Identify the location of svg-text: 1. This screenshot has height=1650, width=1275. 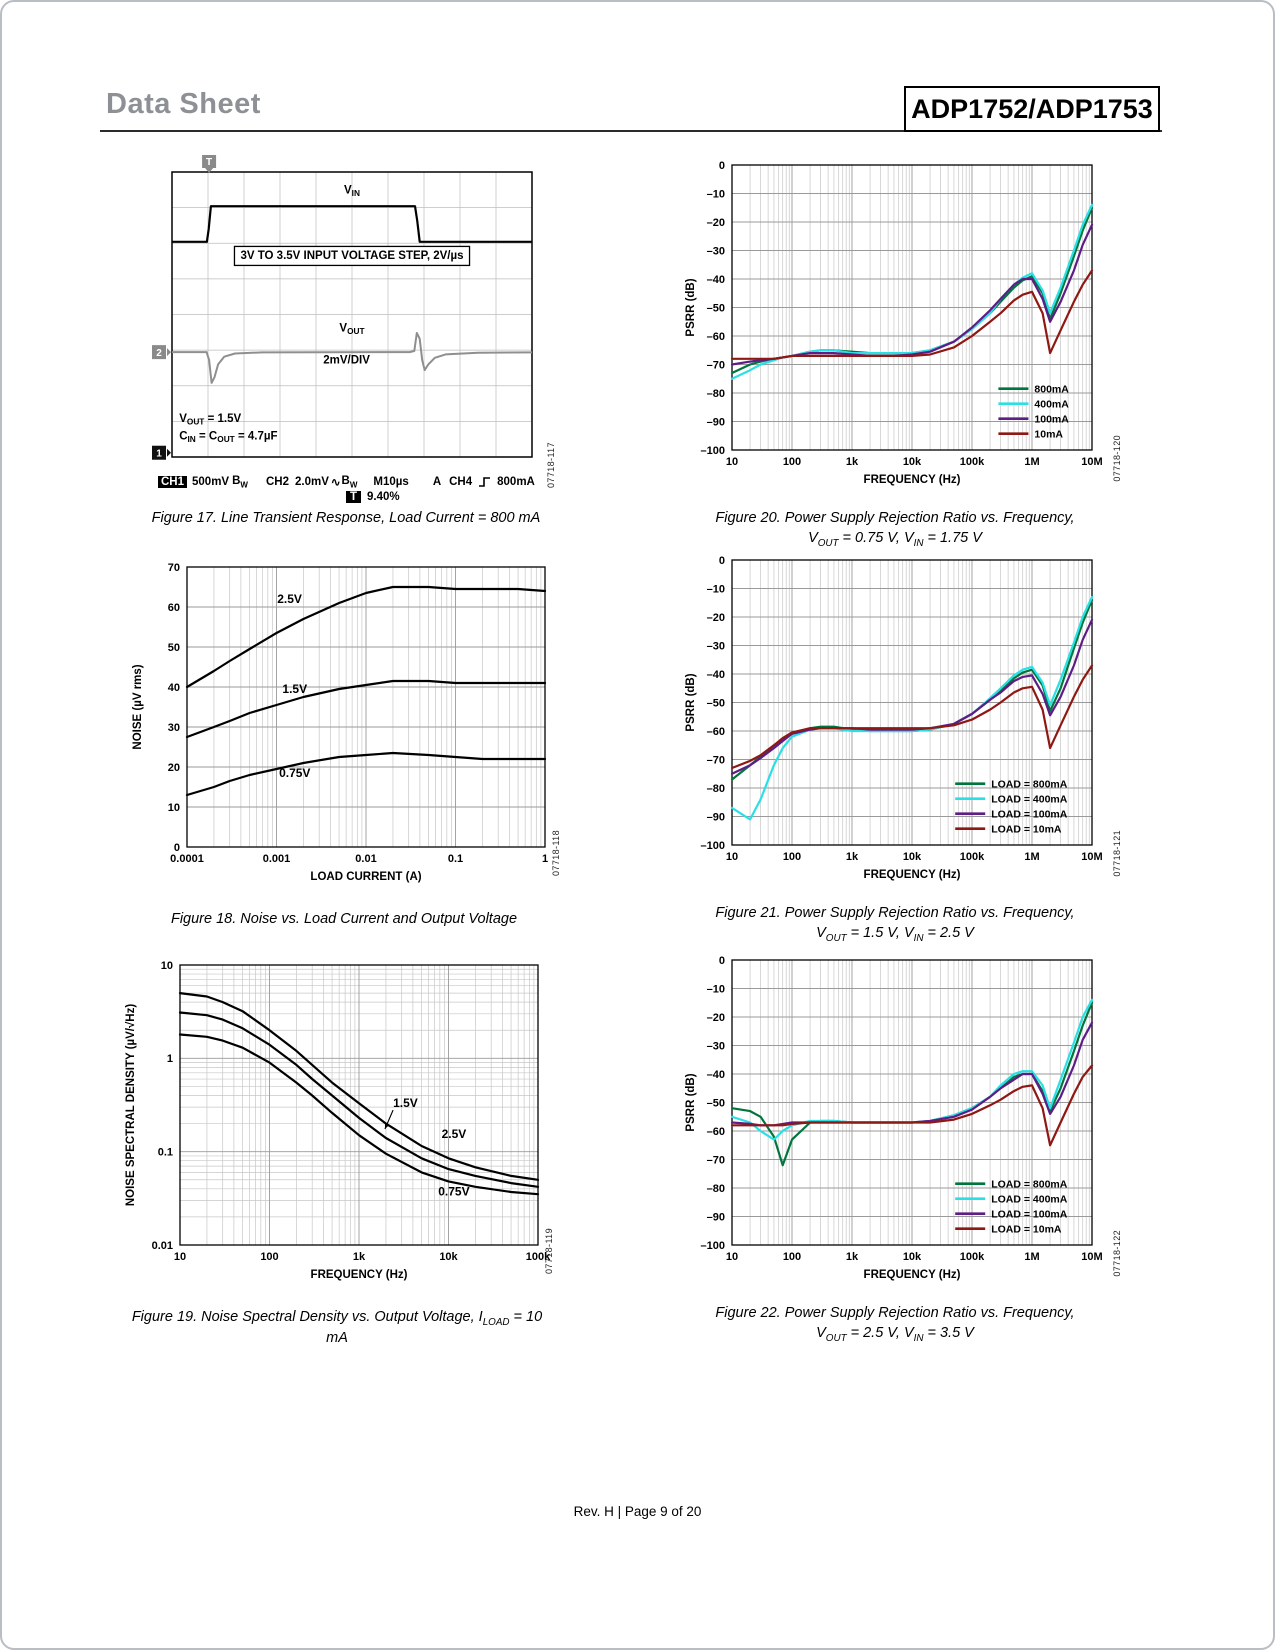
(159, 454).